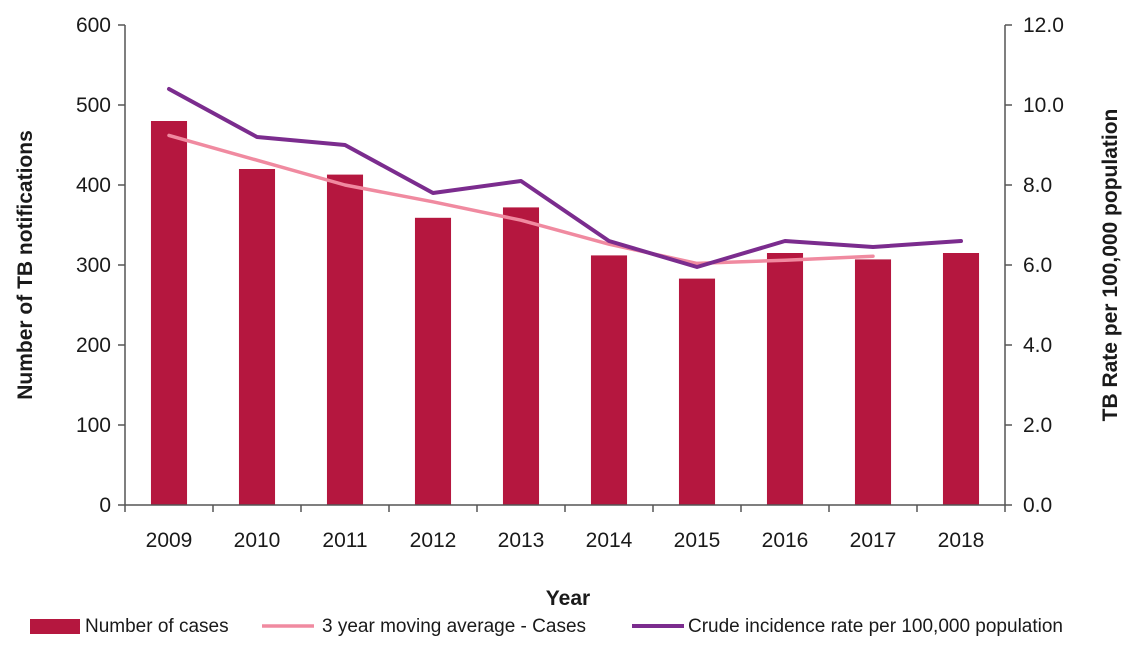 This screenshot has width=1125, height=649. Describe the element at coordinates (1037, 185) in the screenshot. I see `right-tick-label: 8.0` at that location.